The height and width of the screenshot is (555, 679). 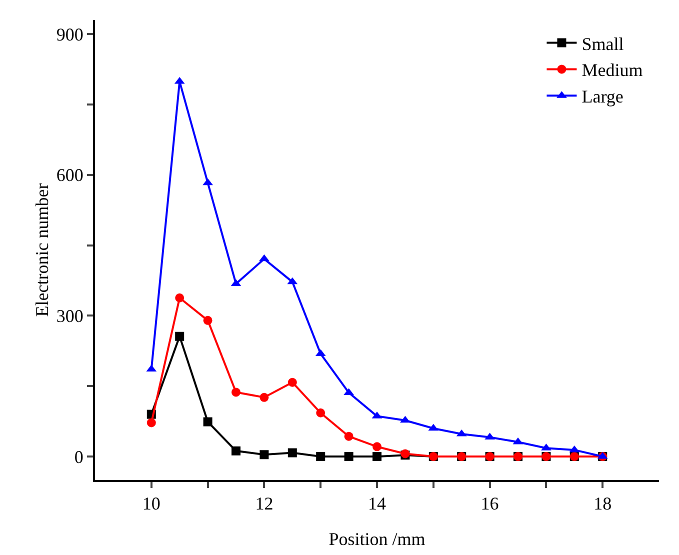 I want to click on x-tick-label: 12, so click(x=264, y=504).